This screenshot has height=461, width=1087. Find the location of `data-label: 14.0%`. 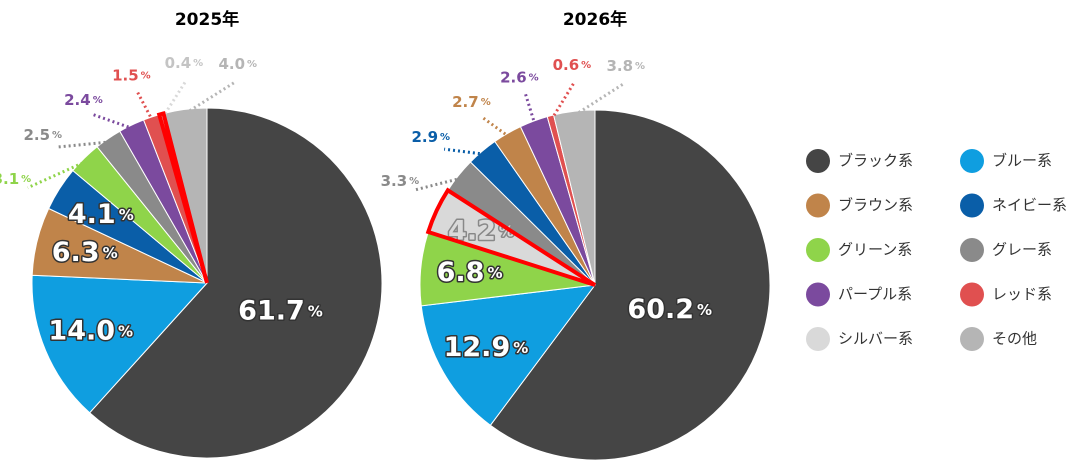

data-label: 14.0% is located at coordinates (90, 330).